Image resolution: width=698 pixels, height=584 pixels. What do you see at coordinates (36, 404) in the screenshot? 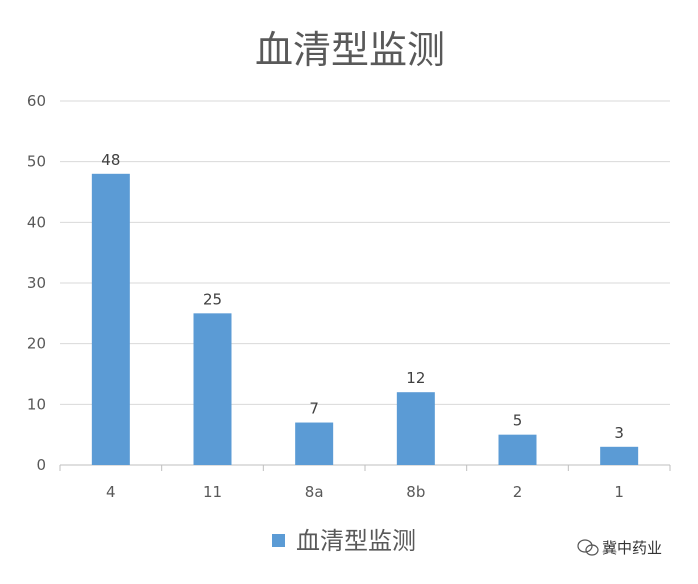
I see `y-tick-label: 10` at bounding box center [36, 404].